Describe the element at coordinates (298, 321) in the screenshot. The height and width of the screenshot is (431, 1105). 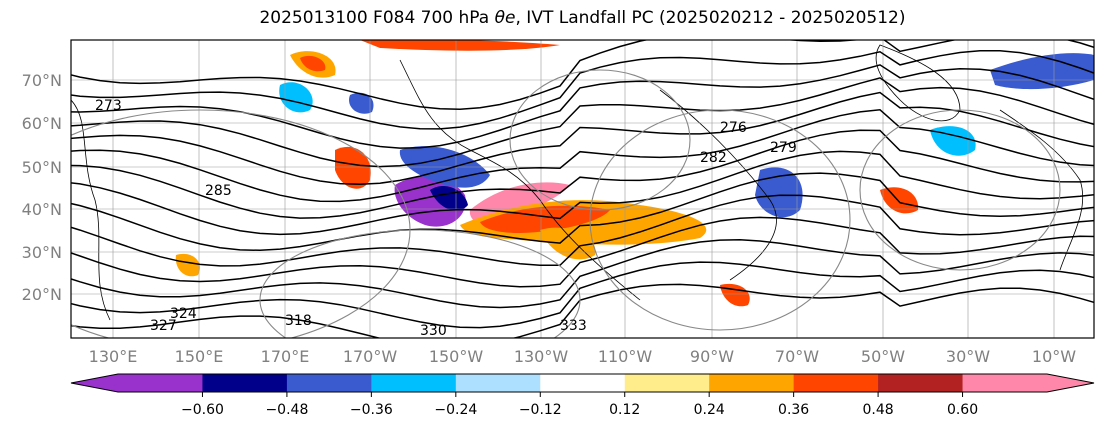
I see `contour-label: 318` at that location.